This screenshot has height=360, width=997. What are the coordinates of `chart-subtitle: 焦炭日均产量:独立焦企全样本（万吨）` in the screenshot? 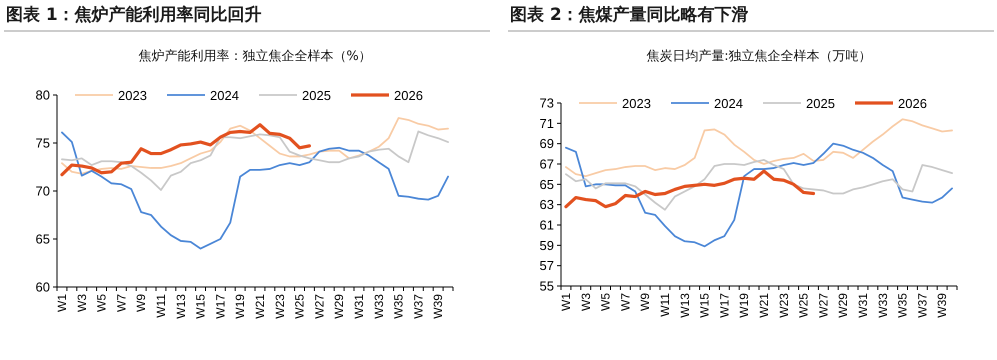 It's located at (759, 56).